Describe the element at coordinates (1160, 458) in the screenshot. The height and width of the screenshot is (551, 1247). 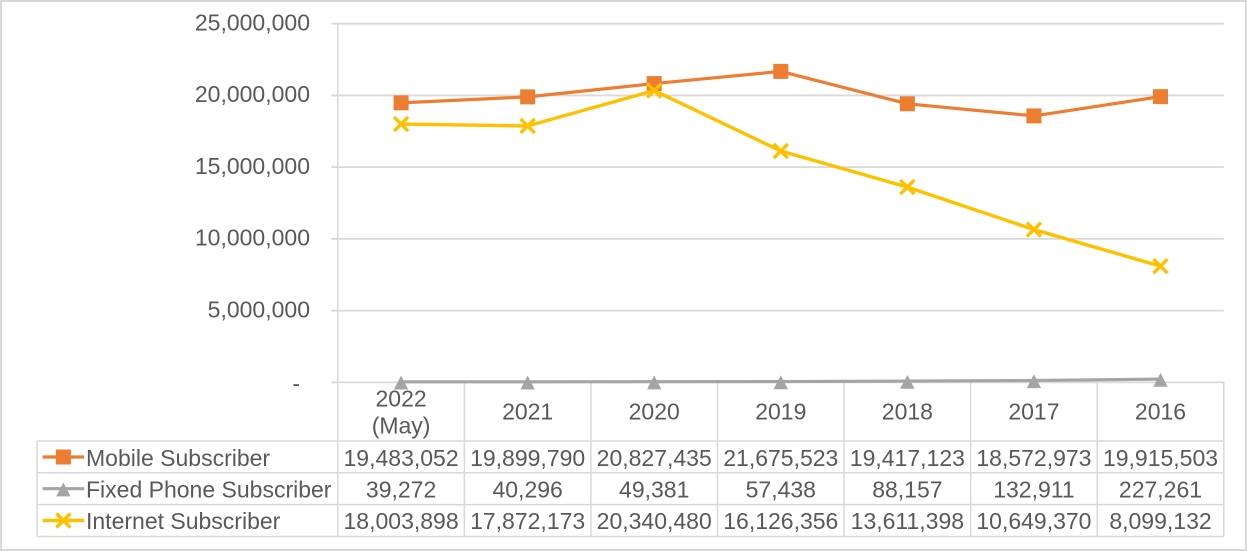
I see `svg-text: 19,915,503` at that location.